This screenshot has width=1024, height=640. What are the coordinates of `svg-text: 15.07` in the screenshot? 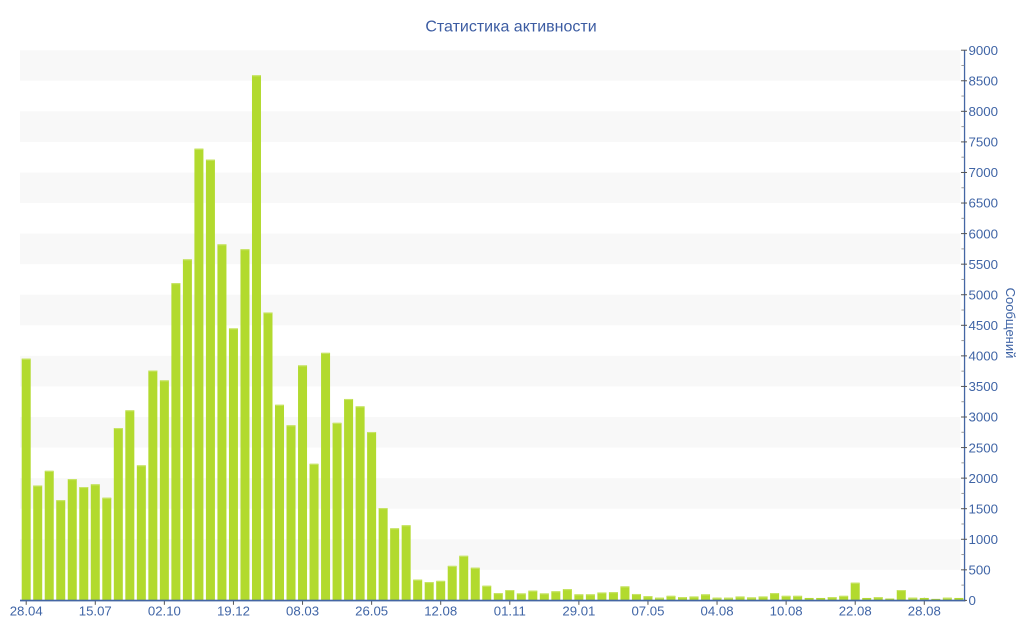 It's located at (95, 611).